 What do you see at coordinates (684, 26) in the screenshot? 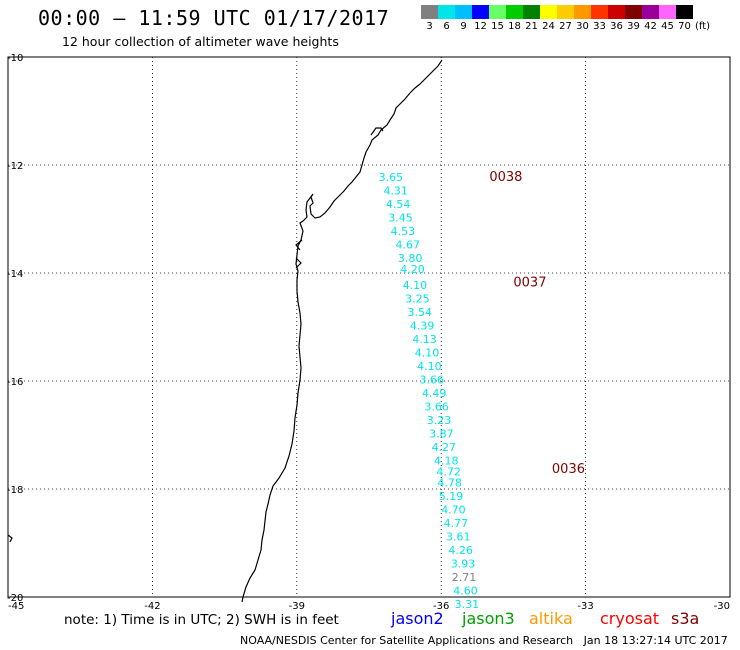
I see `color-scale-label: 70` at bounding box center [684, 26].